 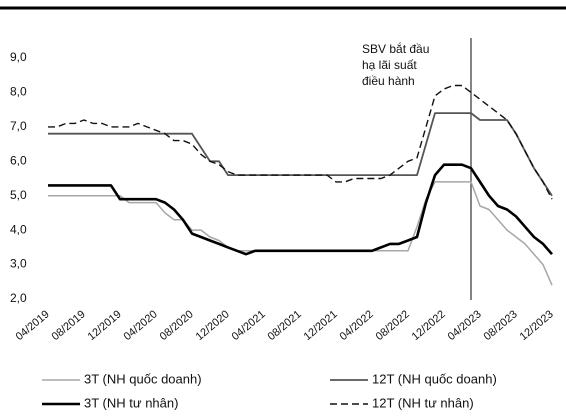 I want to click on annotation: điều hành, so click(x=388, y=81).